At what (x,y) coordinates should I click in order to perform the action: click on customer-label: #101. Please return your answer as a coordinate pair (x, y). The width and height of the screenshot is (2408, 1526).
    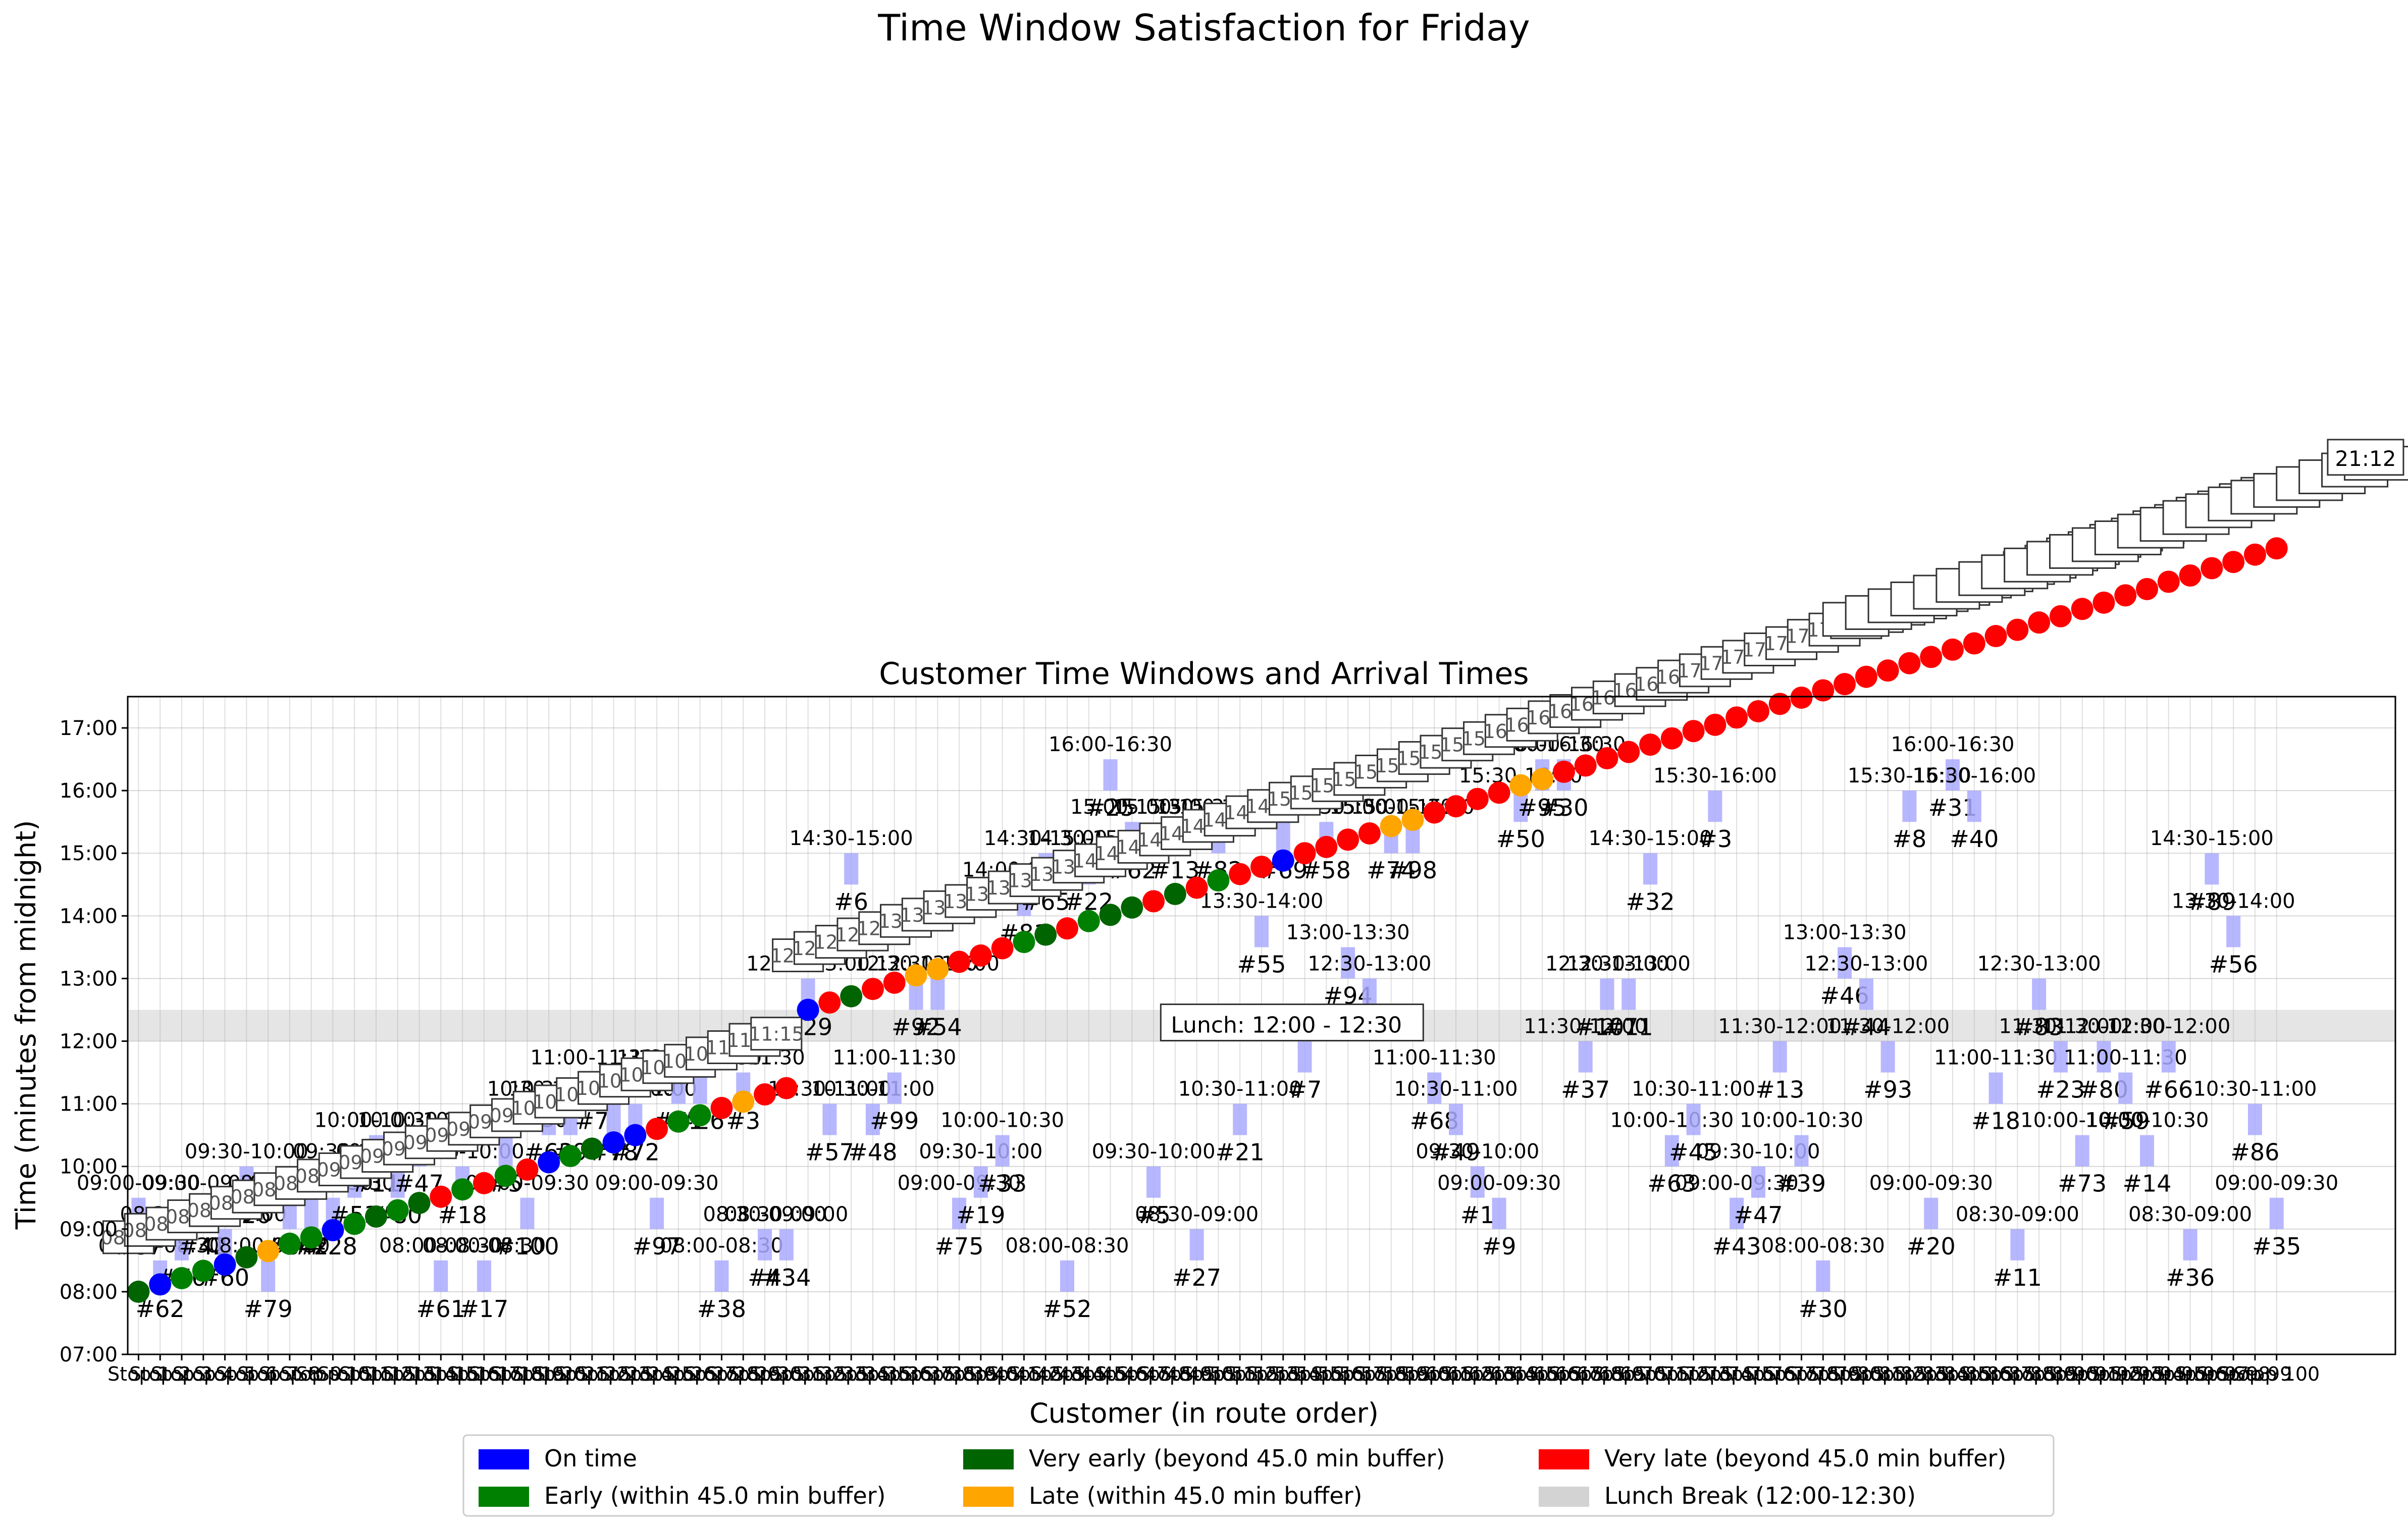
    Looking at the image, I should click on (1607, 1026).